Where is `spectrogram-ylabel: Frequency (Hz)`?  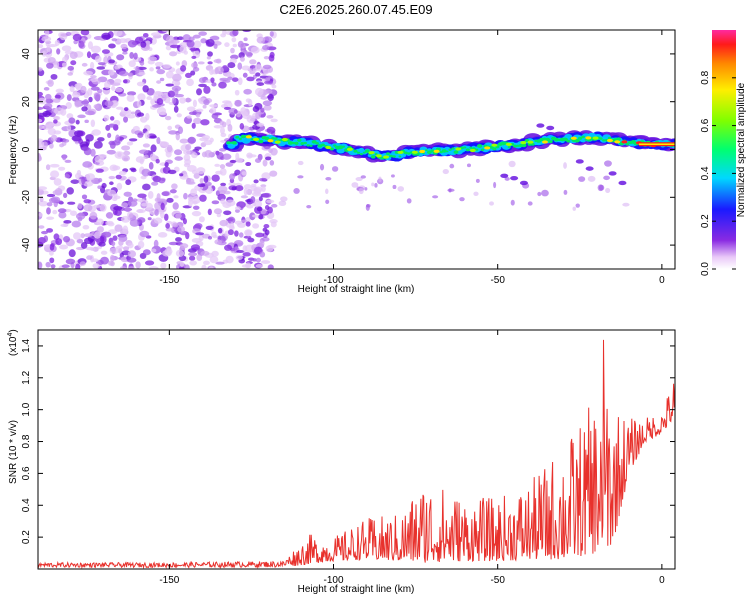
spectrogram-ylabel: Frequency (Hz) is located at coordinates (13, 150).